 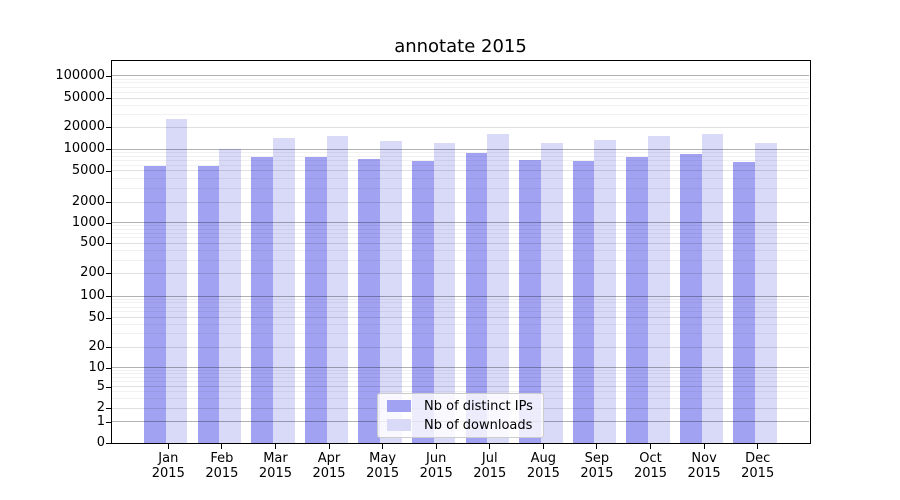 I want to click on y-tick-label-50: 50, so click(x=96, y=317).